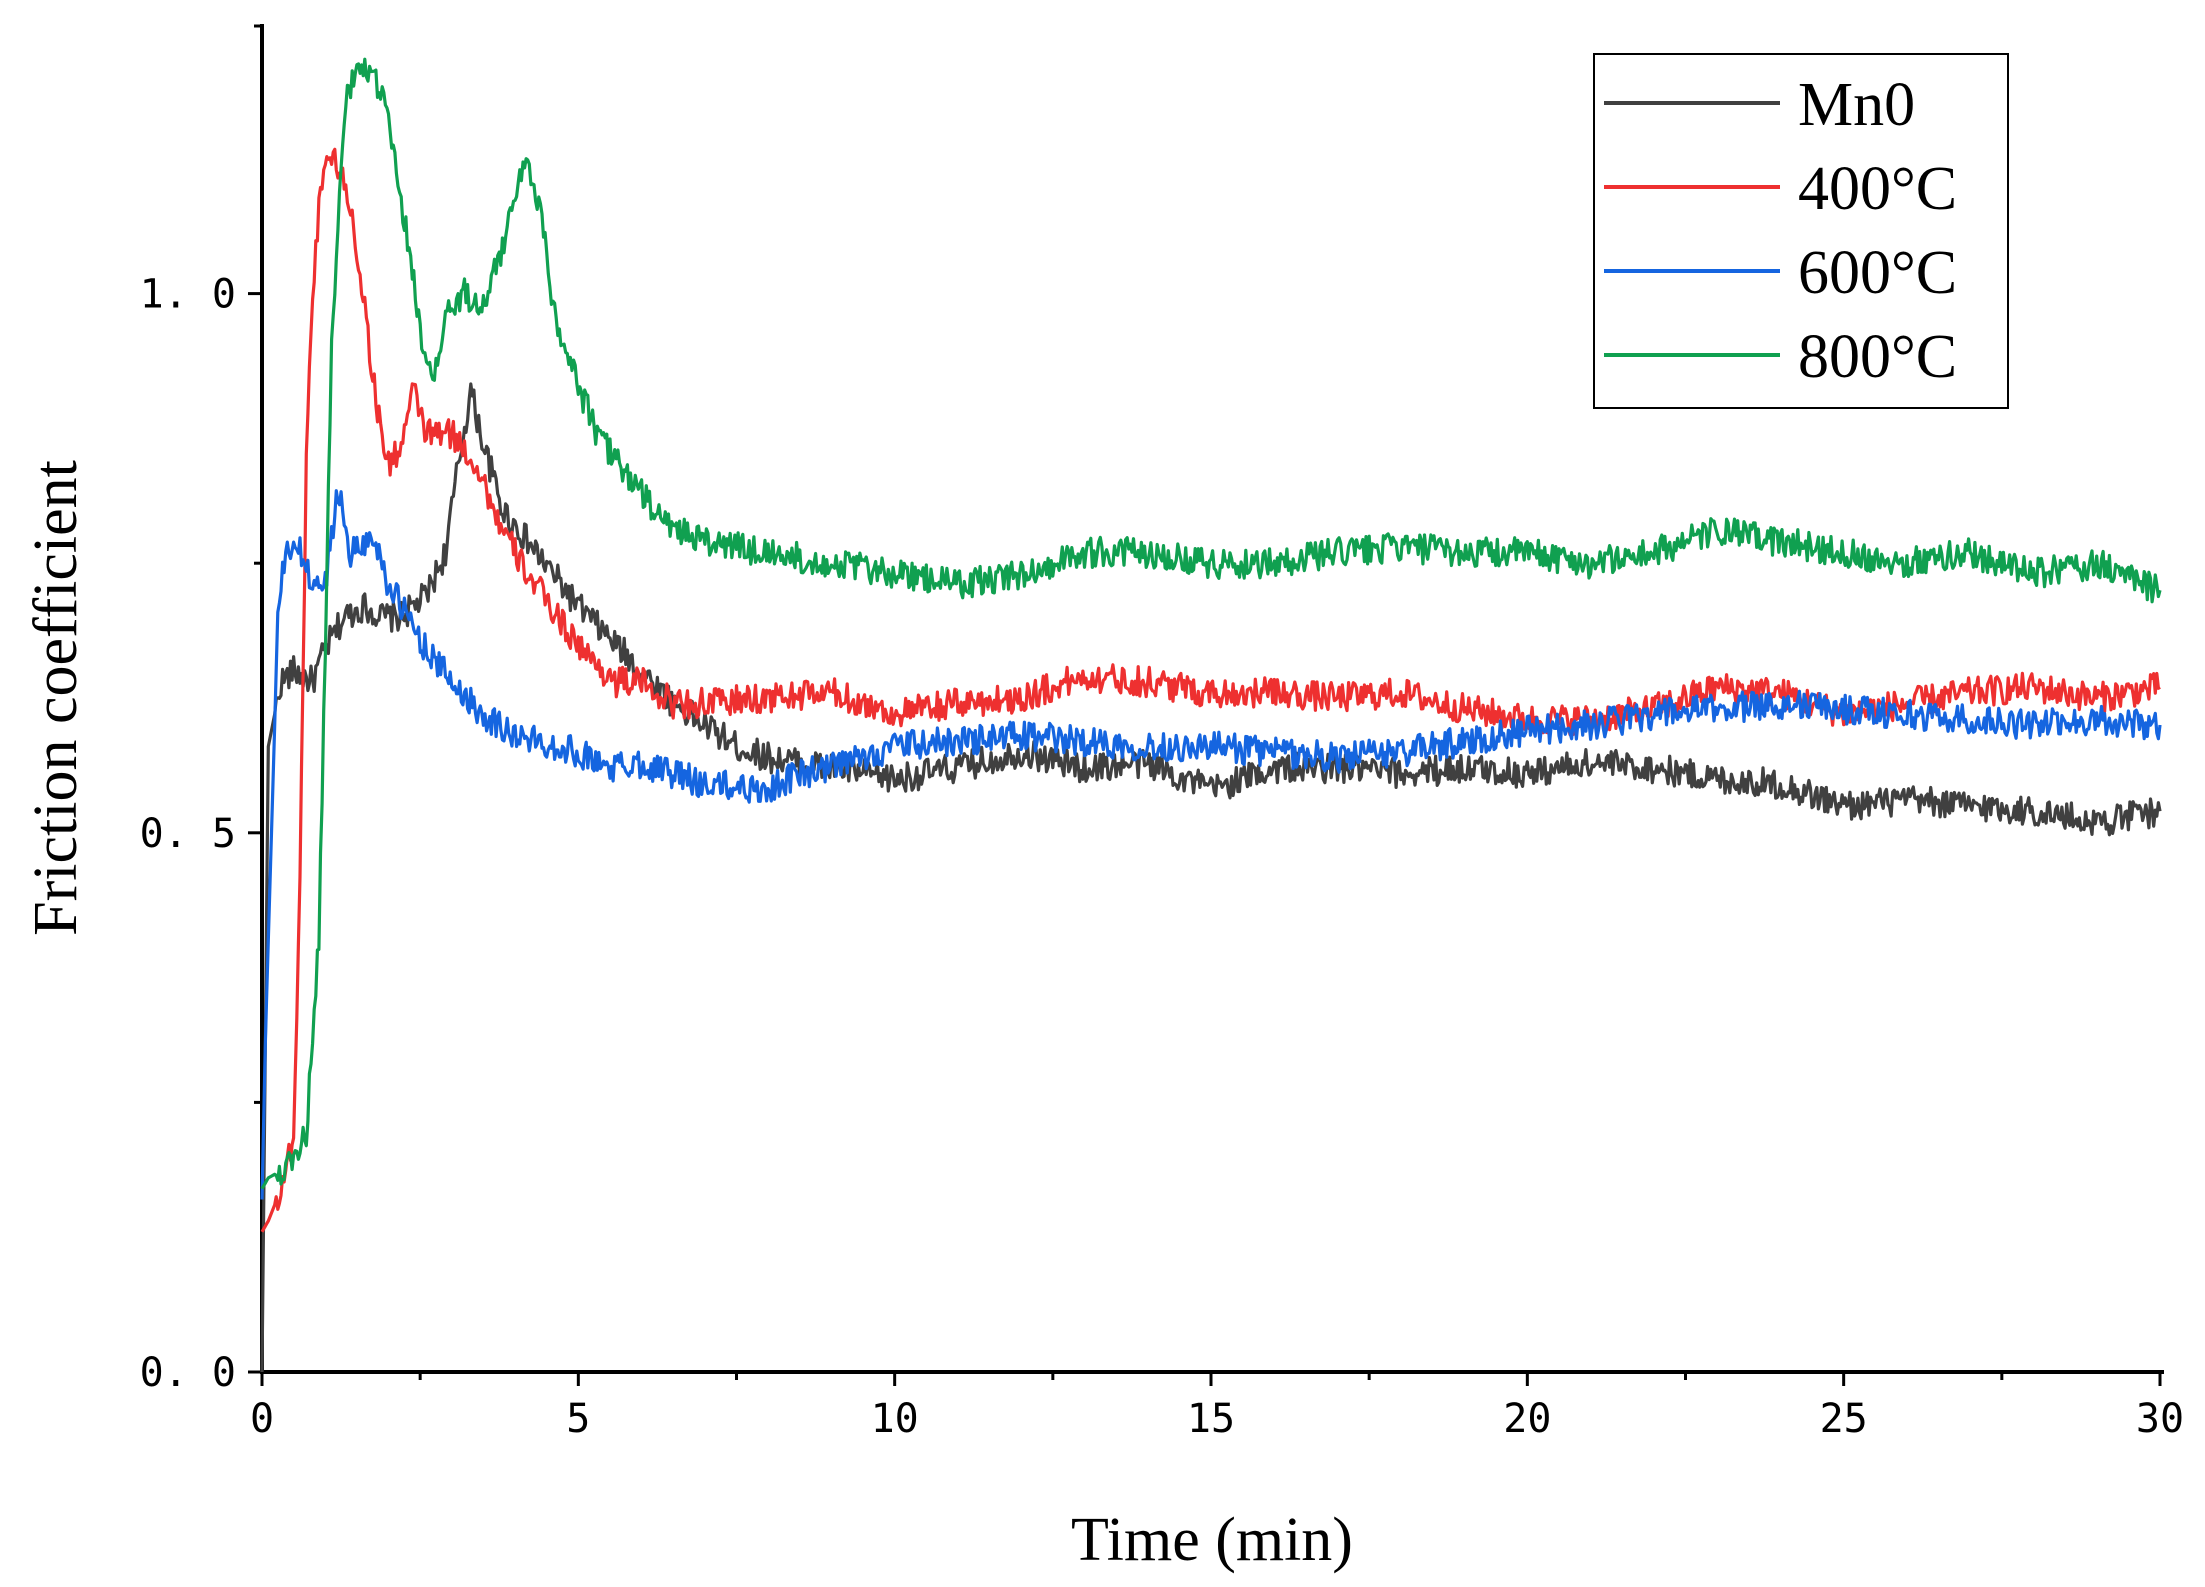 The image size is (2205, 1587). Describe the element at coordinates (1780, 231) in the screenshot. I see `legend-items: Mn0 400°C 600°C 800°C` at that location.